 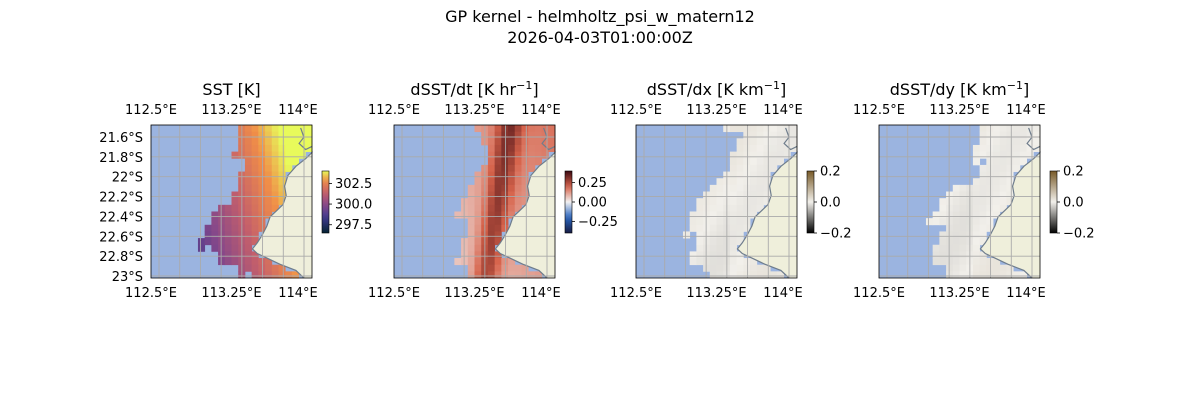 I want to click on colorbar-tick-label: 297.5, so click(x=353, y=225).